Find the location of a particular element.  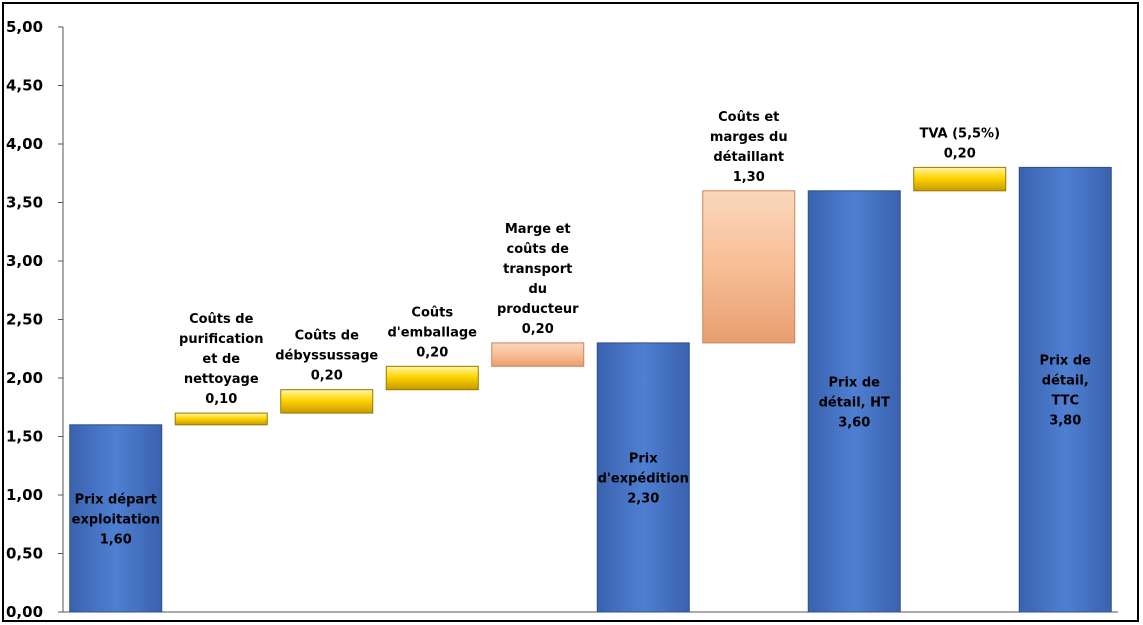

y-tick-label: 5,00 is located at coordinates (24, 27).